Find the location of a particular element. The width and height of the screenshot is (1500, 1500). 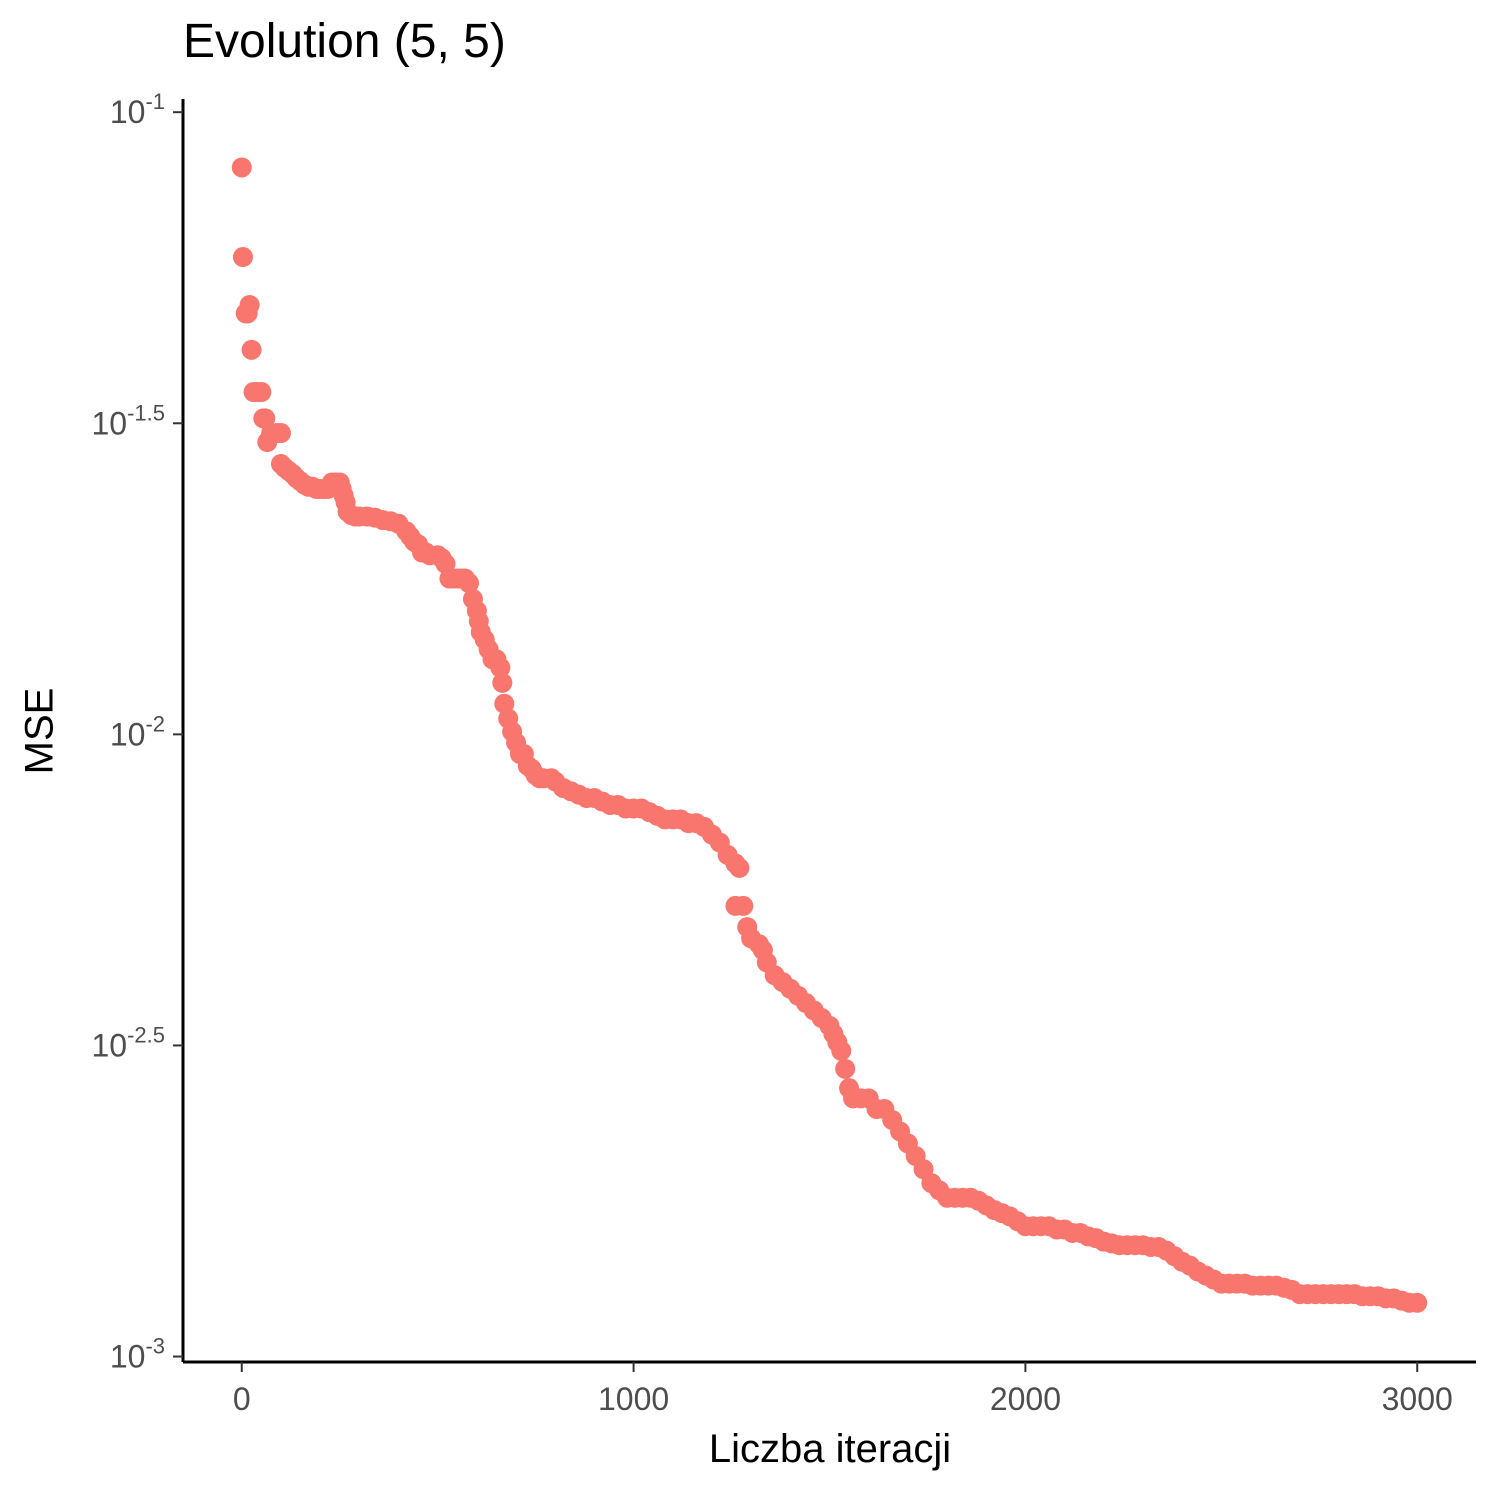

x-tick-label: 3000 is located at coordinates (1417, 1399).